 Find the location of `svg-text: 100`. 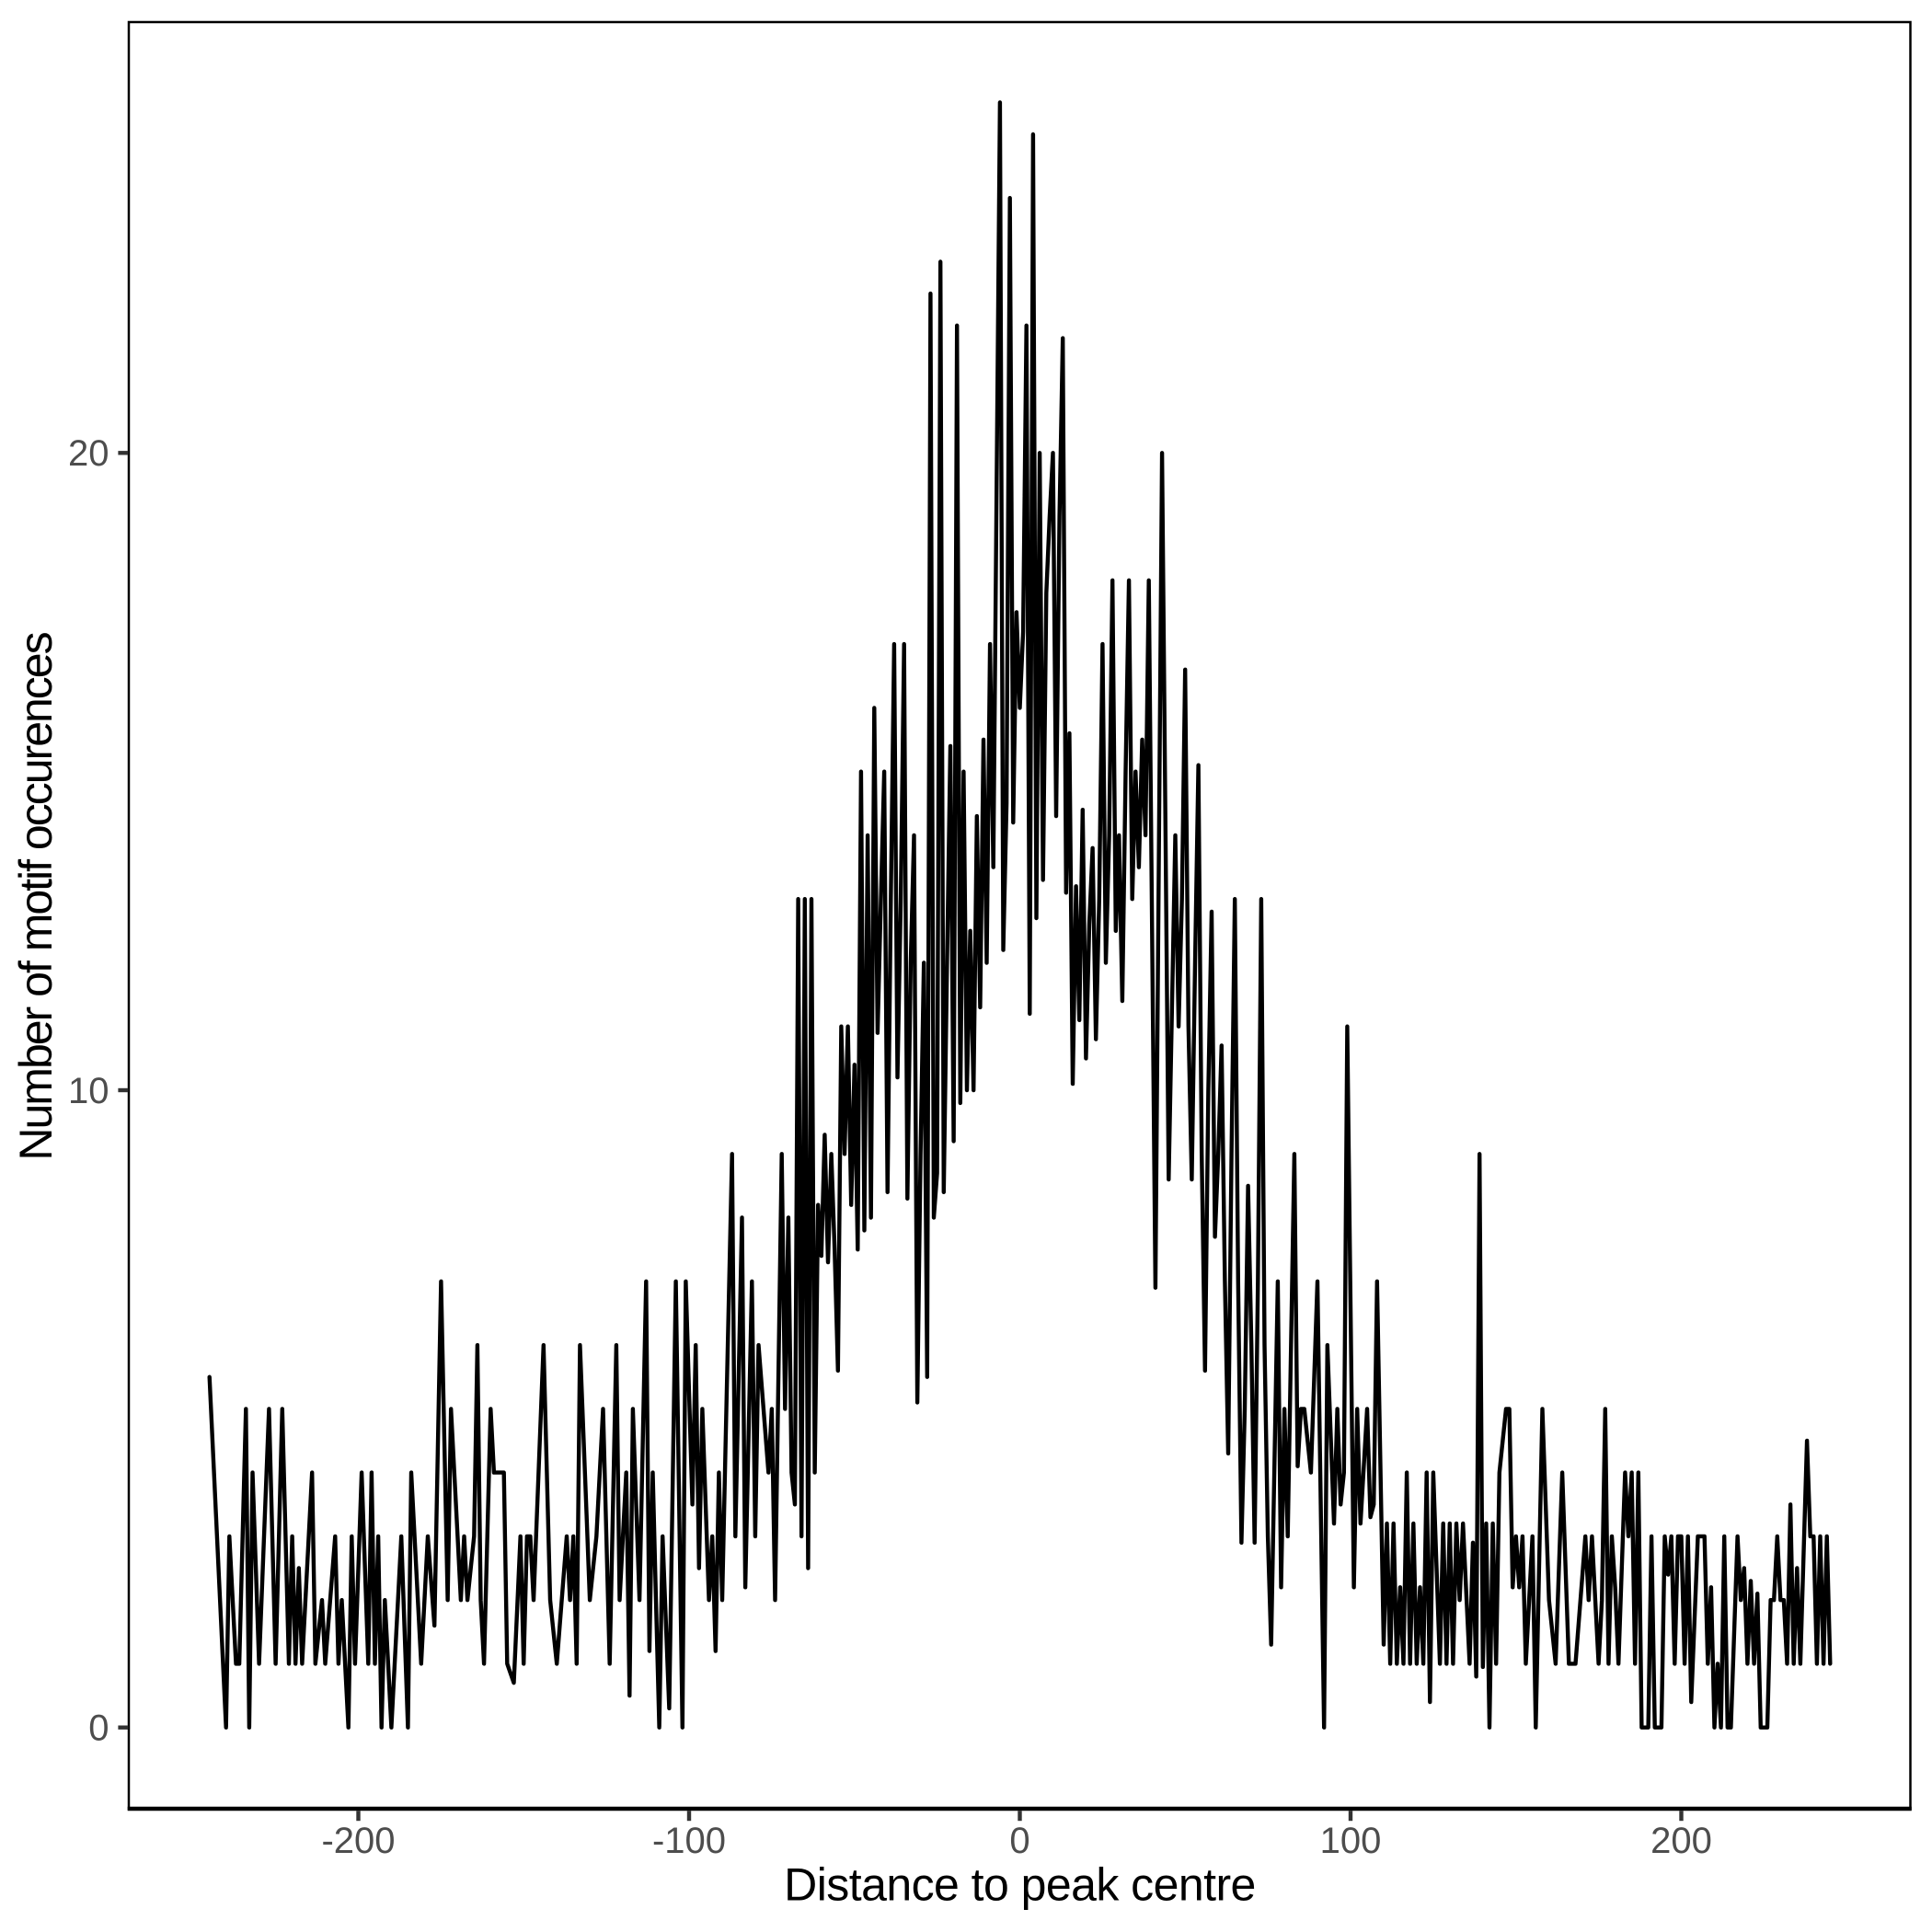

svg-text: 100 is located at coordinates (1351, 1841).